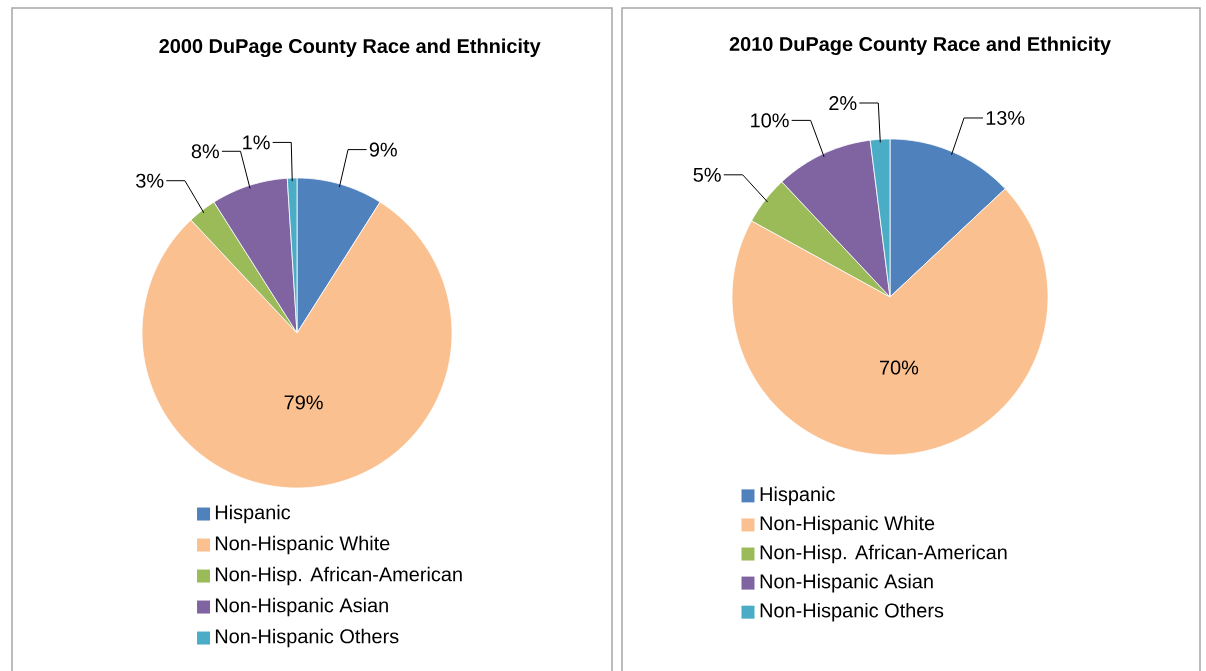 This screenshot has height=671, width=1206. I want to click on data-label: 1%, so click(256, 142).